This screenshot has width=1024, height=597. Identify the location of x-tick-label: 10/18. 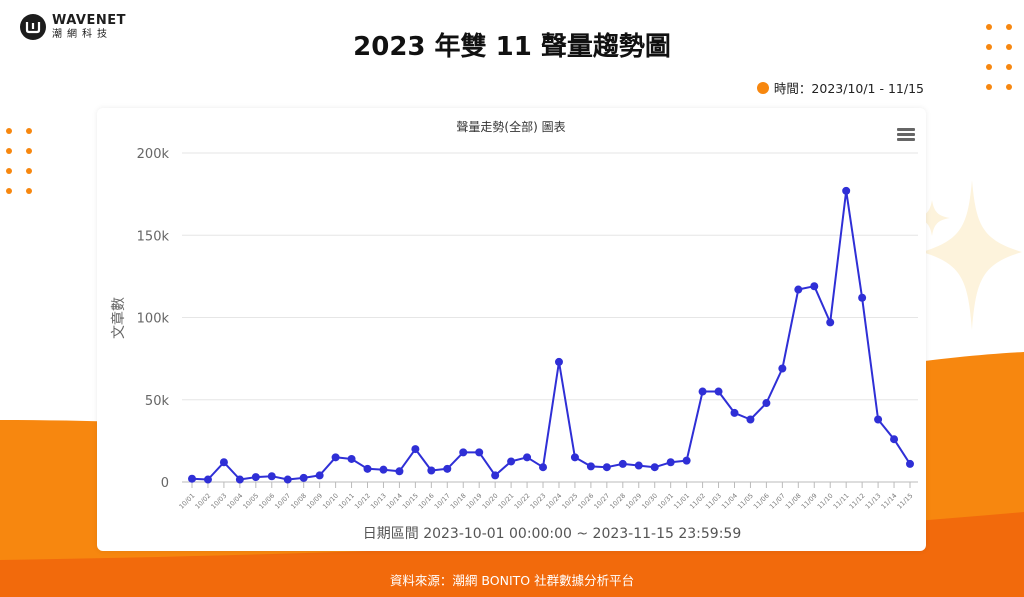
(458, 501).